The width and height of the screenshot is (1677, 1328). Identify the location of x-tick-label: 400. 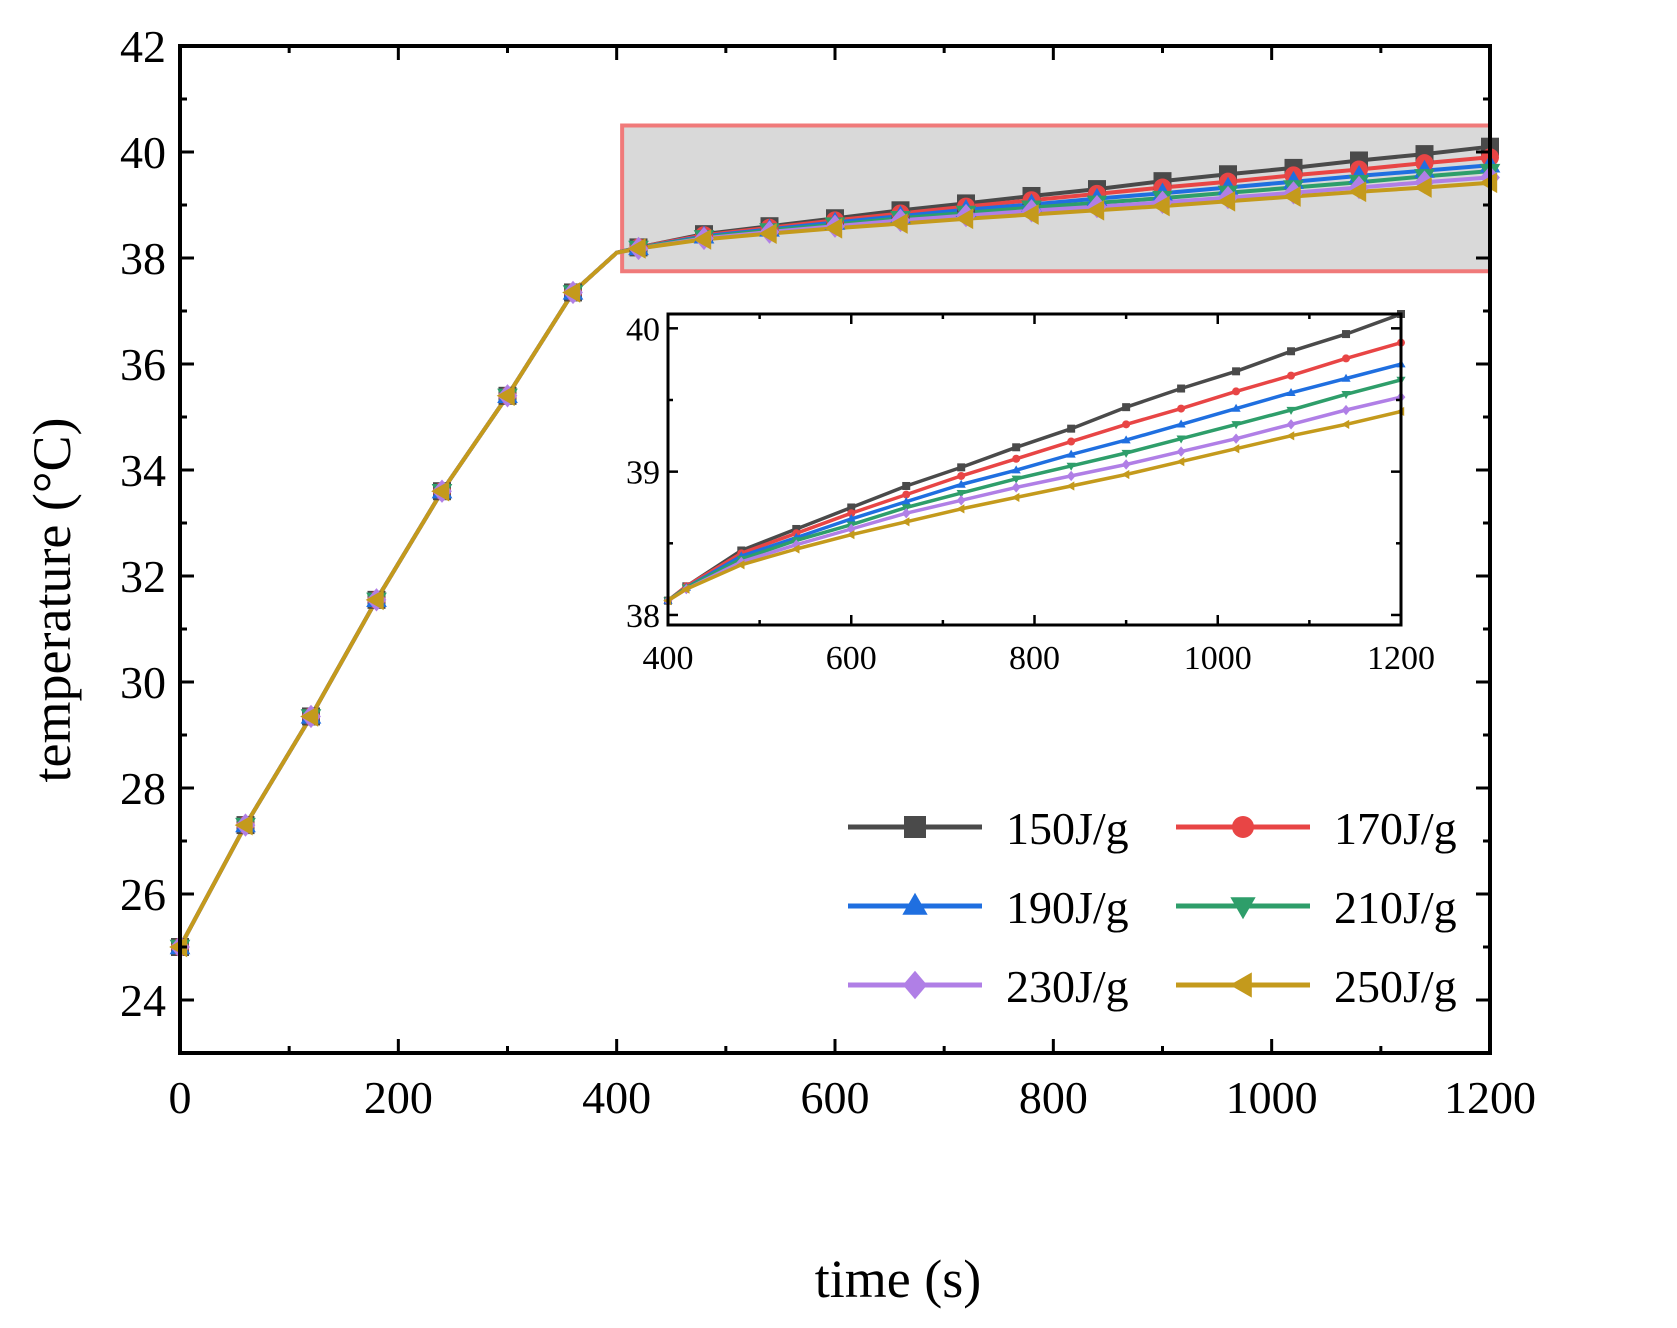
(616, 1097).